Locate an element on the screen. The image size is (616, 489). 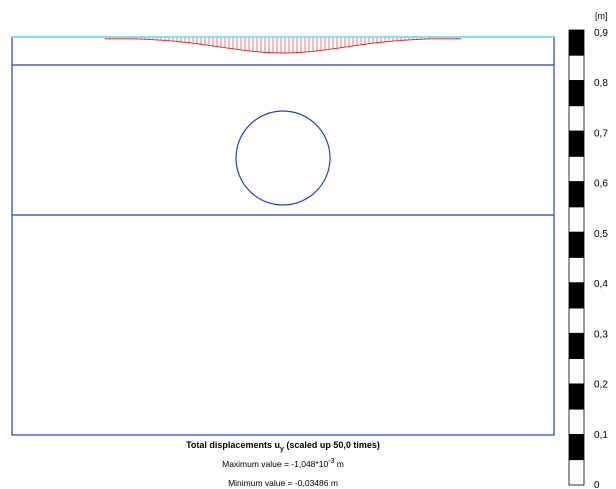
scale-tick-label: 0,8 is located at coordinates (601, 83).